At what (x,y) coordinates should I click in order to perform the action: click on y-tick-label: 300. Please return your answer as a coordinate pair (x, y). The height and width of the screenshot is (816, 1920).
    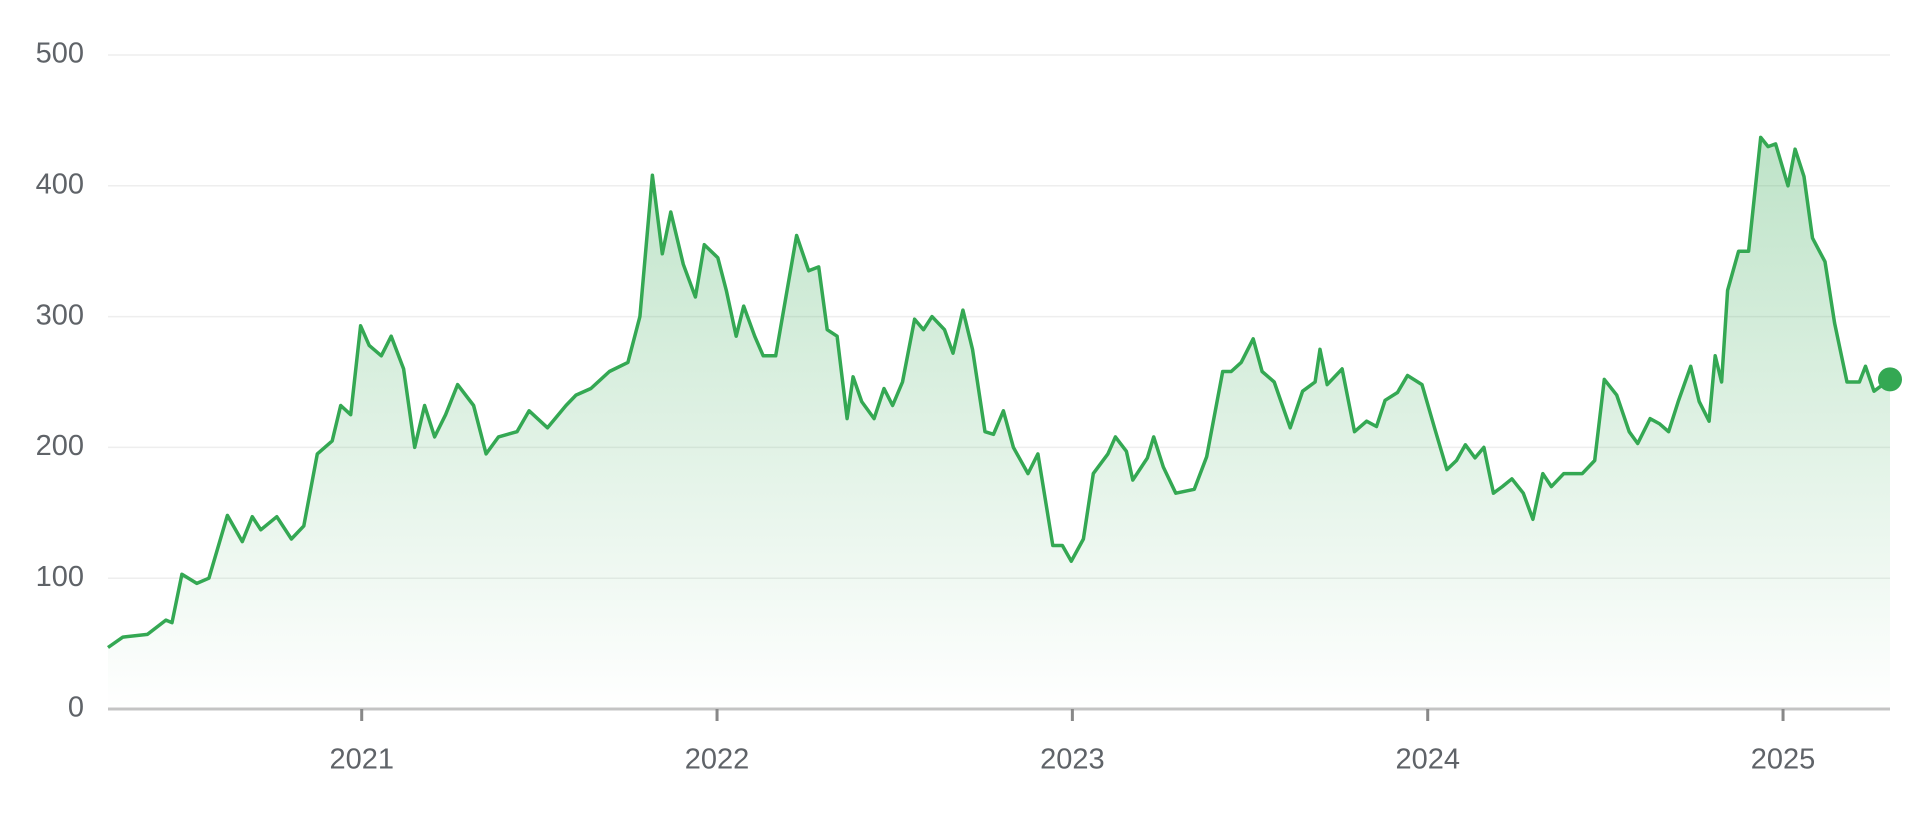
    Looking at the image, I should click on (60, 315).